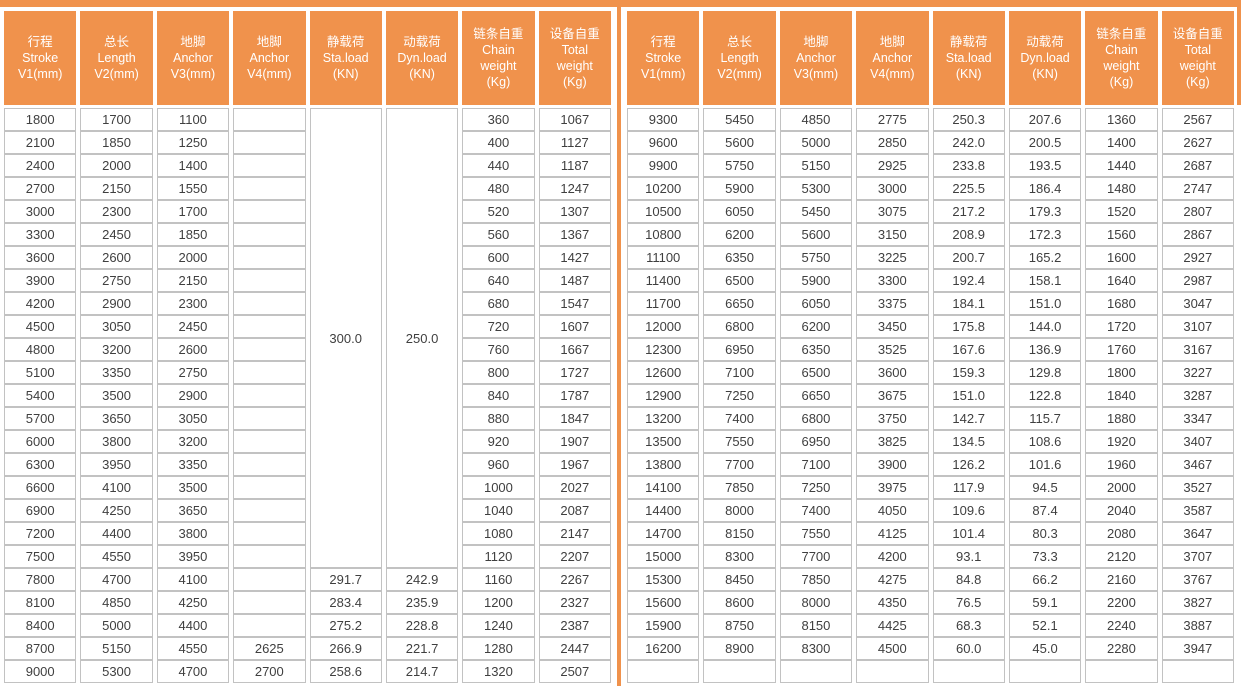  Describe the element at coordinates (663, 234) in the screenshot. I see `table-cell-stroke: 10800` at that location.